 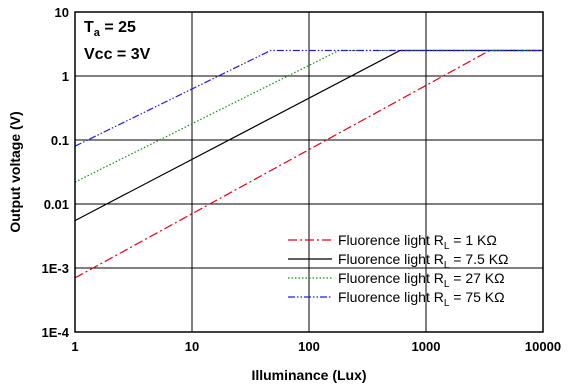 What do you see at coordinates (421, 299) in the screenshot?
I see `legend-label-4: Fluorence light RL = 75 KΩ` at bounding box center [421, 299].